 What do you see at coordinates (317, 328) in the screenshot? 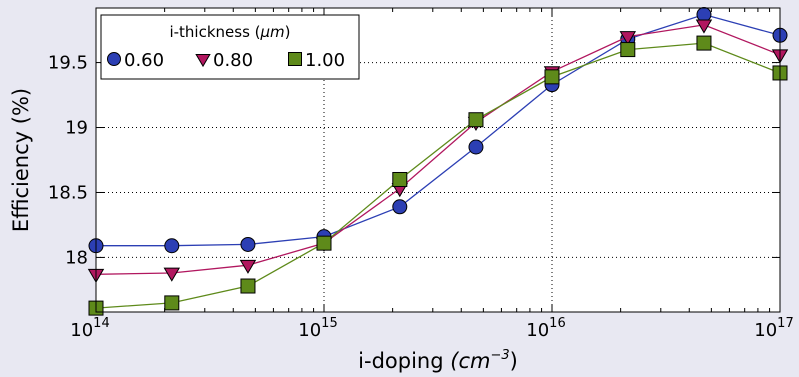
I see `x-tick-label: 1015` at bounding box center [317, 328].